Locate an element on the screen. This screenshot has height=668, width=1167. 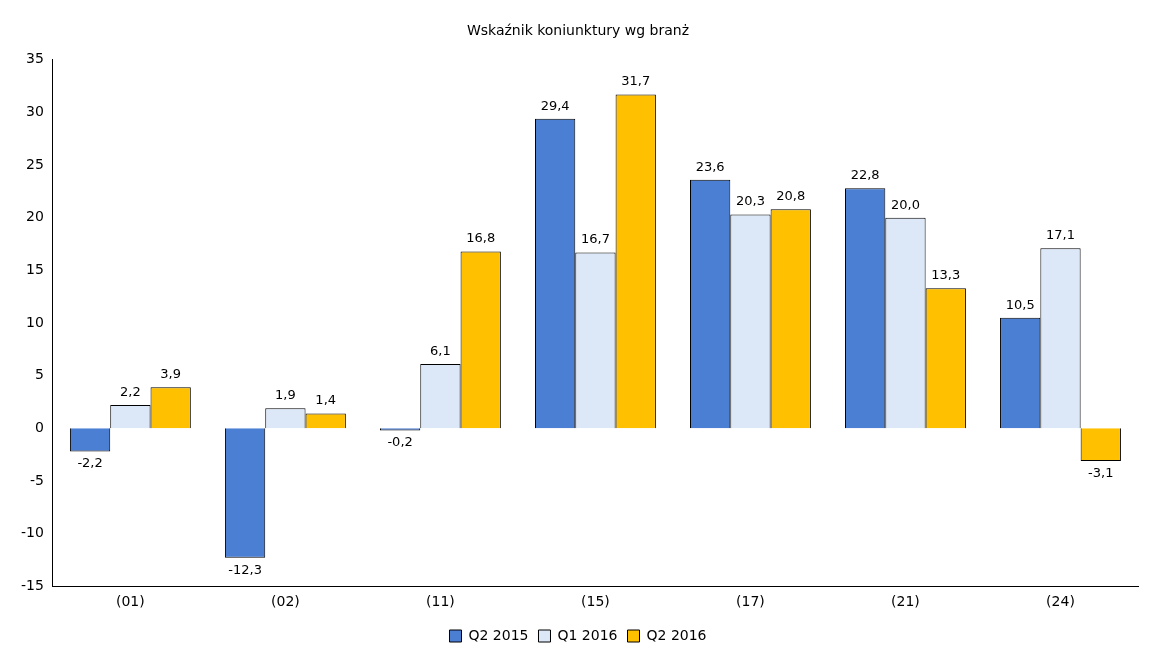
data-label: 17,1 is located at coordinates (1060, 235).